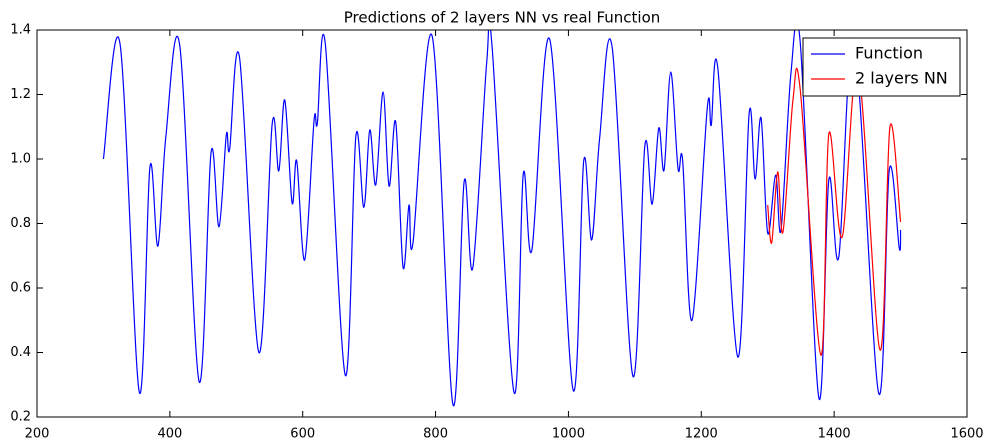 The image size is (995, 447). Describe the element at coordinates (20, 159) in the screenshot. I see `y-tick-label: 1.0` at that location.